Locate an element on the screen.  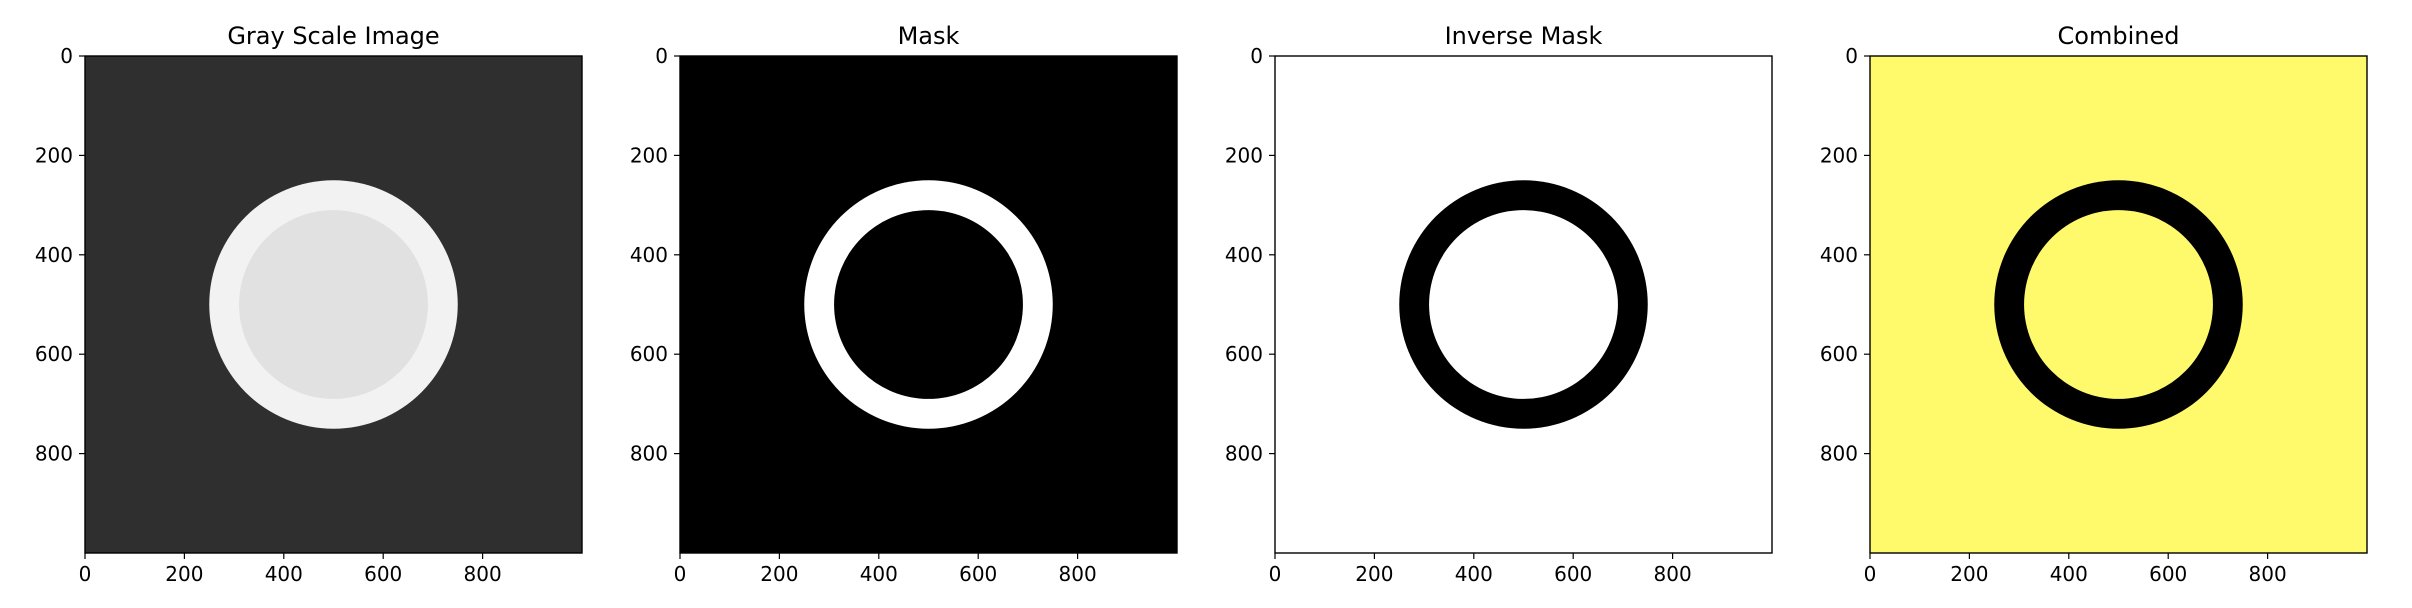
panel-title: Mask is located at coordinates (929, 36).